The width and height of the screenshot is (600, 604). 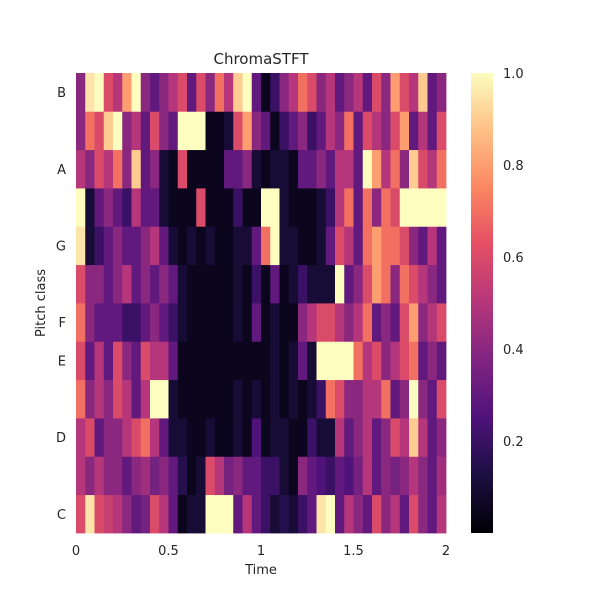 I want to click on y-tick-label: E, so click(x=62, y=362).